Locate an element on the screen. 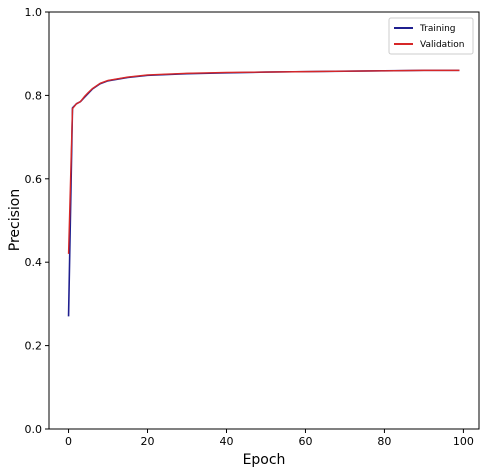 The width and height of the screenshot is (486, 474). x-tick-label: 40 is located at coordinates (226, 441).